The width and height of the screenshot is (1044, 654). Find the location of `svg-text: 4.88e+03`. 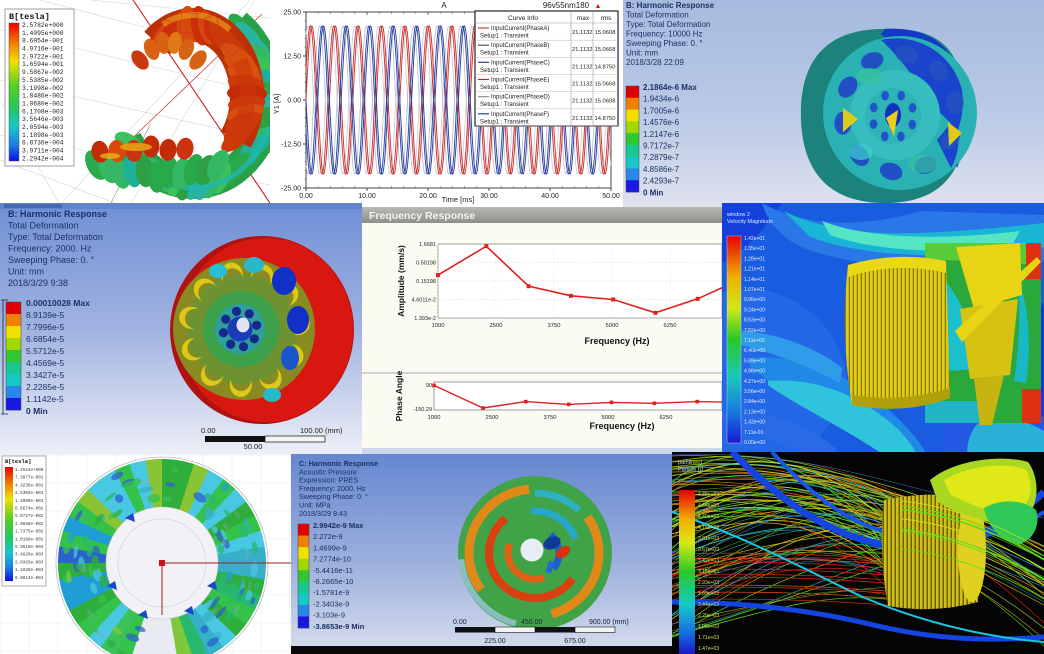

svg-text: 4.88e+03 is located at coordinates (708, 495).